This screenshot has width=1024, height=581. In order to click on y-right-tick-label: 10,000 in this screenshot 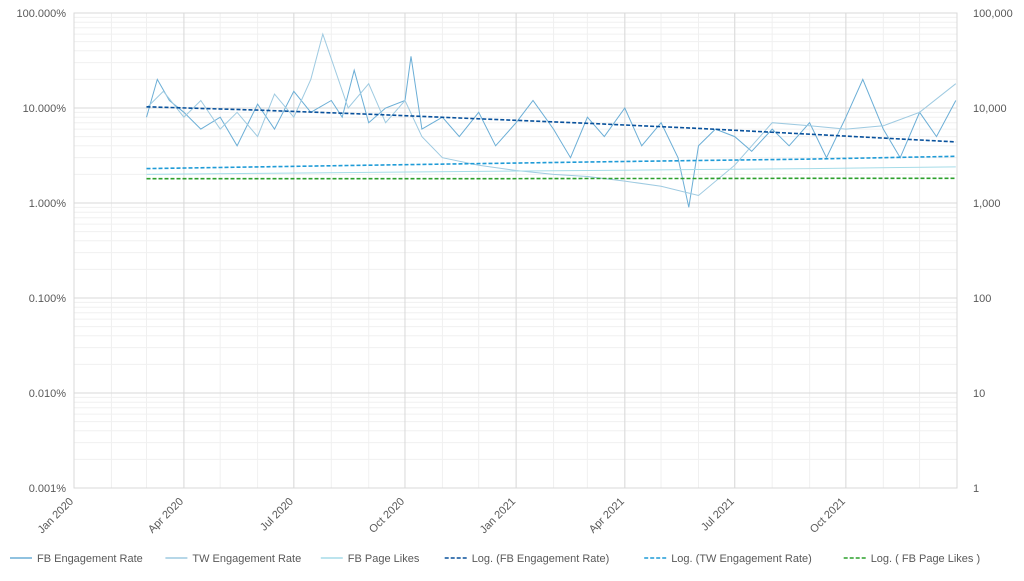, I will do `click(990, 109)`.